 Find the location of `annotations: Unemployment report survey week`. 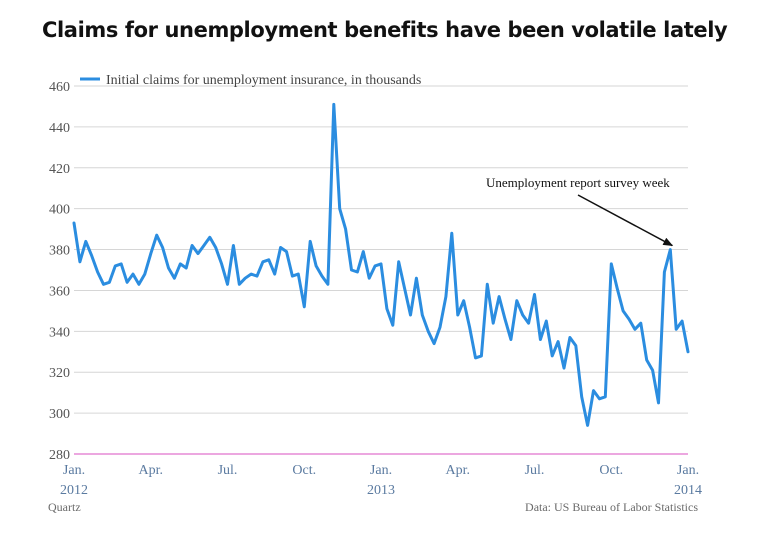

annotations: Unemployment report survey week is located at coordinates (580, 211).